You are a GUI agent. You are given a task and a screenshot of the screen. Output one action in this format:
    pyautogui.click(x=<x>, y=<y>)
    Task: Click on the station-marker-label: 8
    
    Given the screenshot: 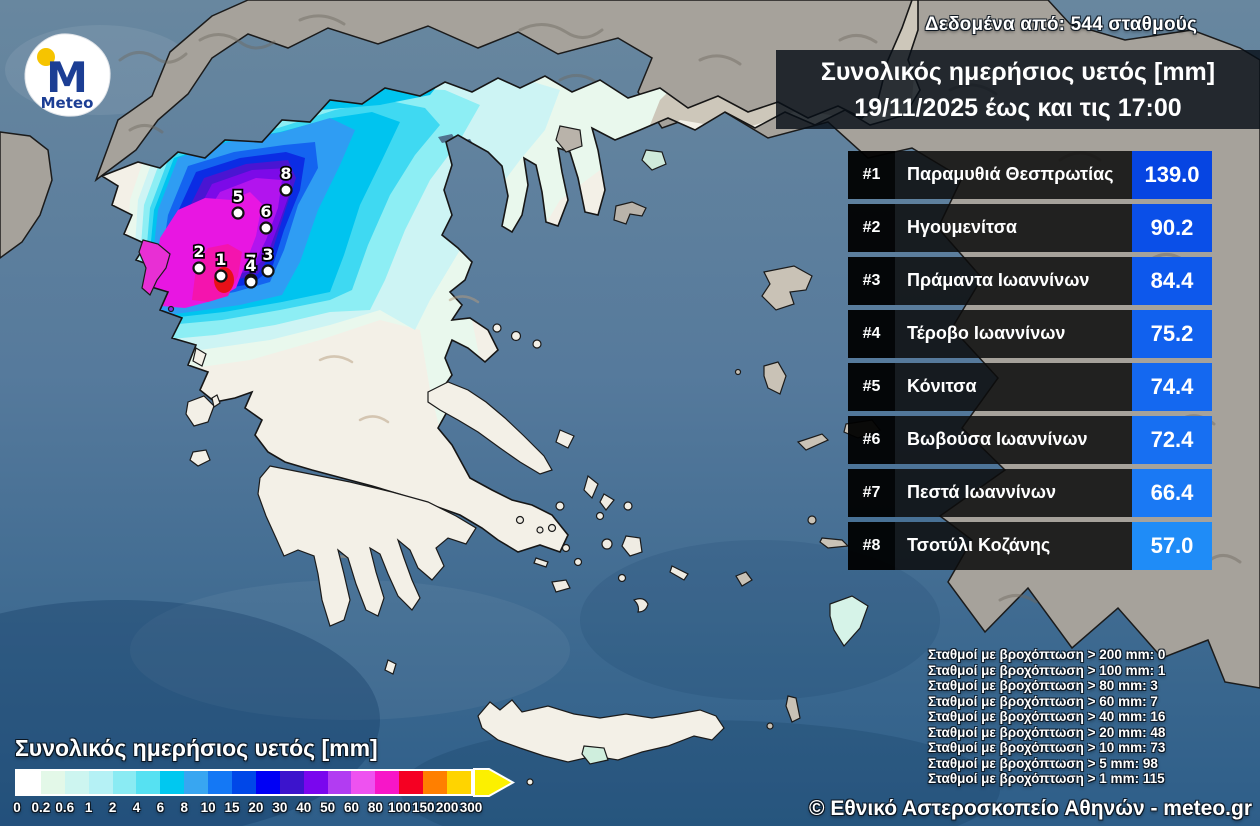 What is the action you would take?
    pyautogui.click(x=285, y=173)
    